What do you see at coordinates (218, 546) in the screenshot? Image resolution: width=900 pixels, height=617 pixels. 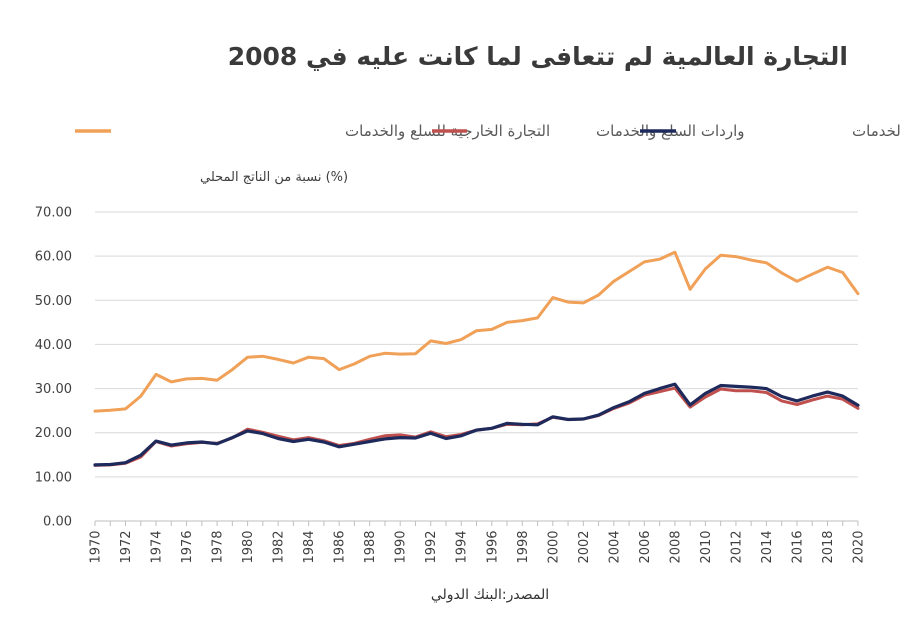 I see `x-tick-label: 1978` at bounding box center [218, 546].